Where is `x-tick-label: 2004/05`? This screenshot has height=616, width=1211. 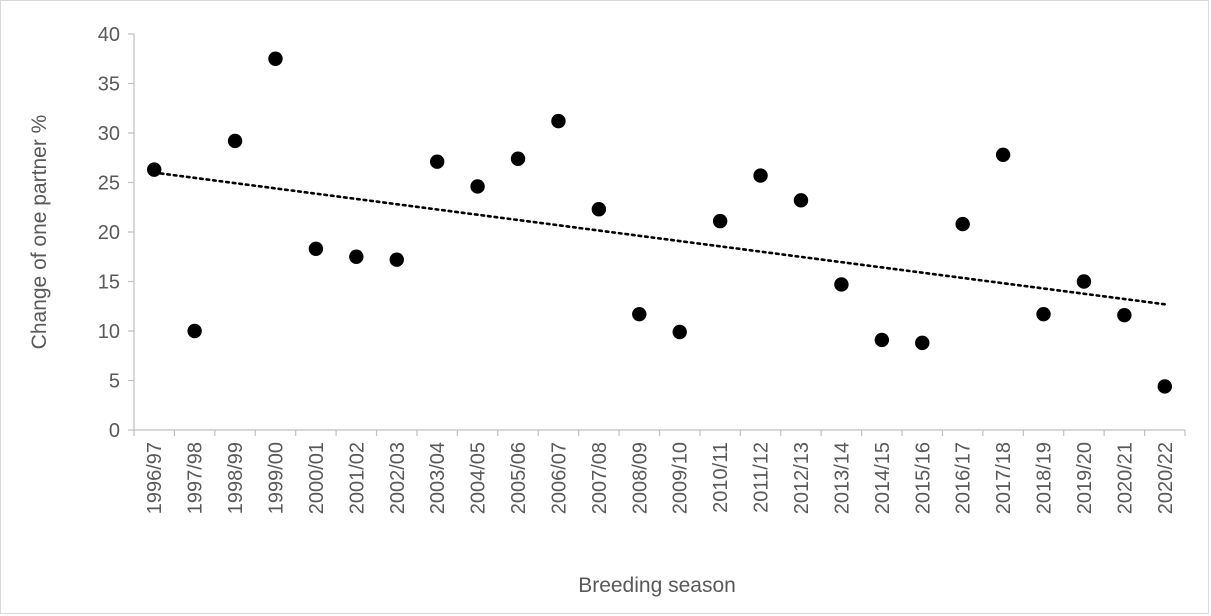
x-tick-label: 2004/05 is located at coordinates (479, 478).